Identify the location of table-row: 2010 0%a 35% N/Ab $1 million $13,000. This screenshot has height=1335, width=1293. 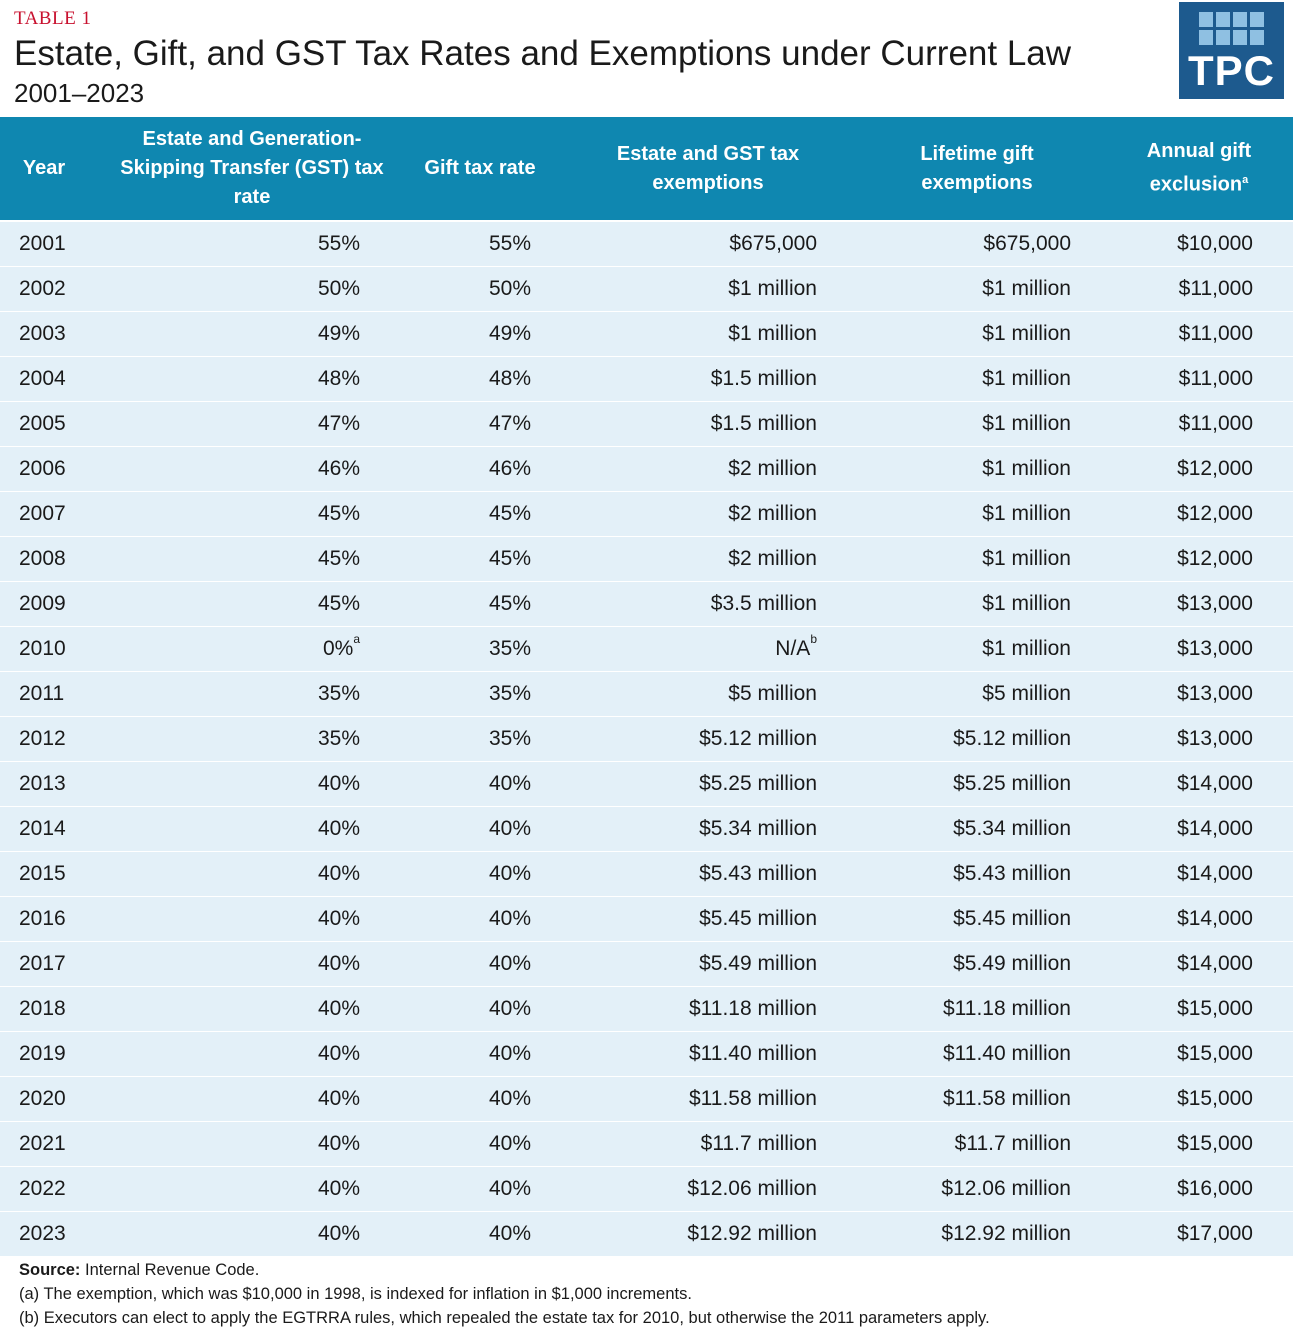
(646, 649).